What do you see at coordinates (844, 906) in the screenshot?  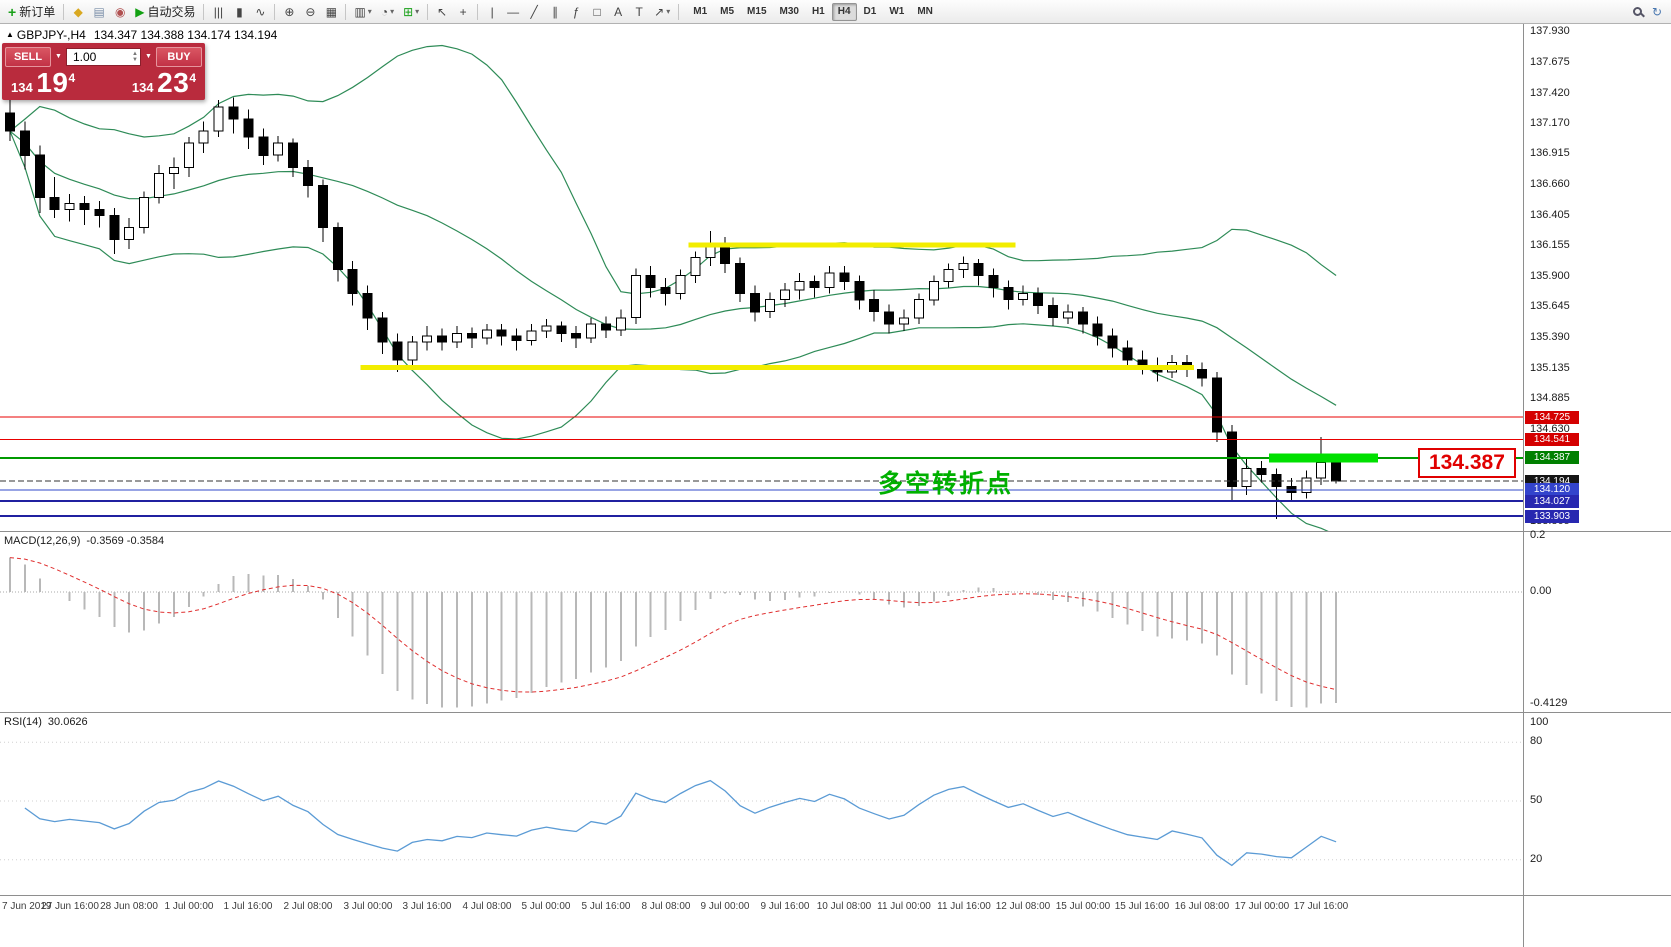 I see `time-axis-label: 10 Jul 08:00` at bounding box center [844, 906].